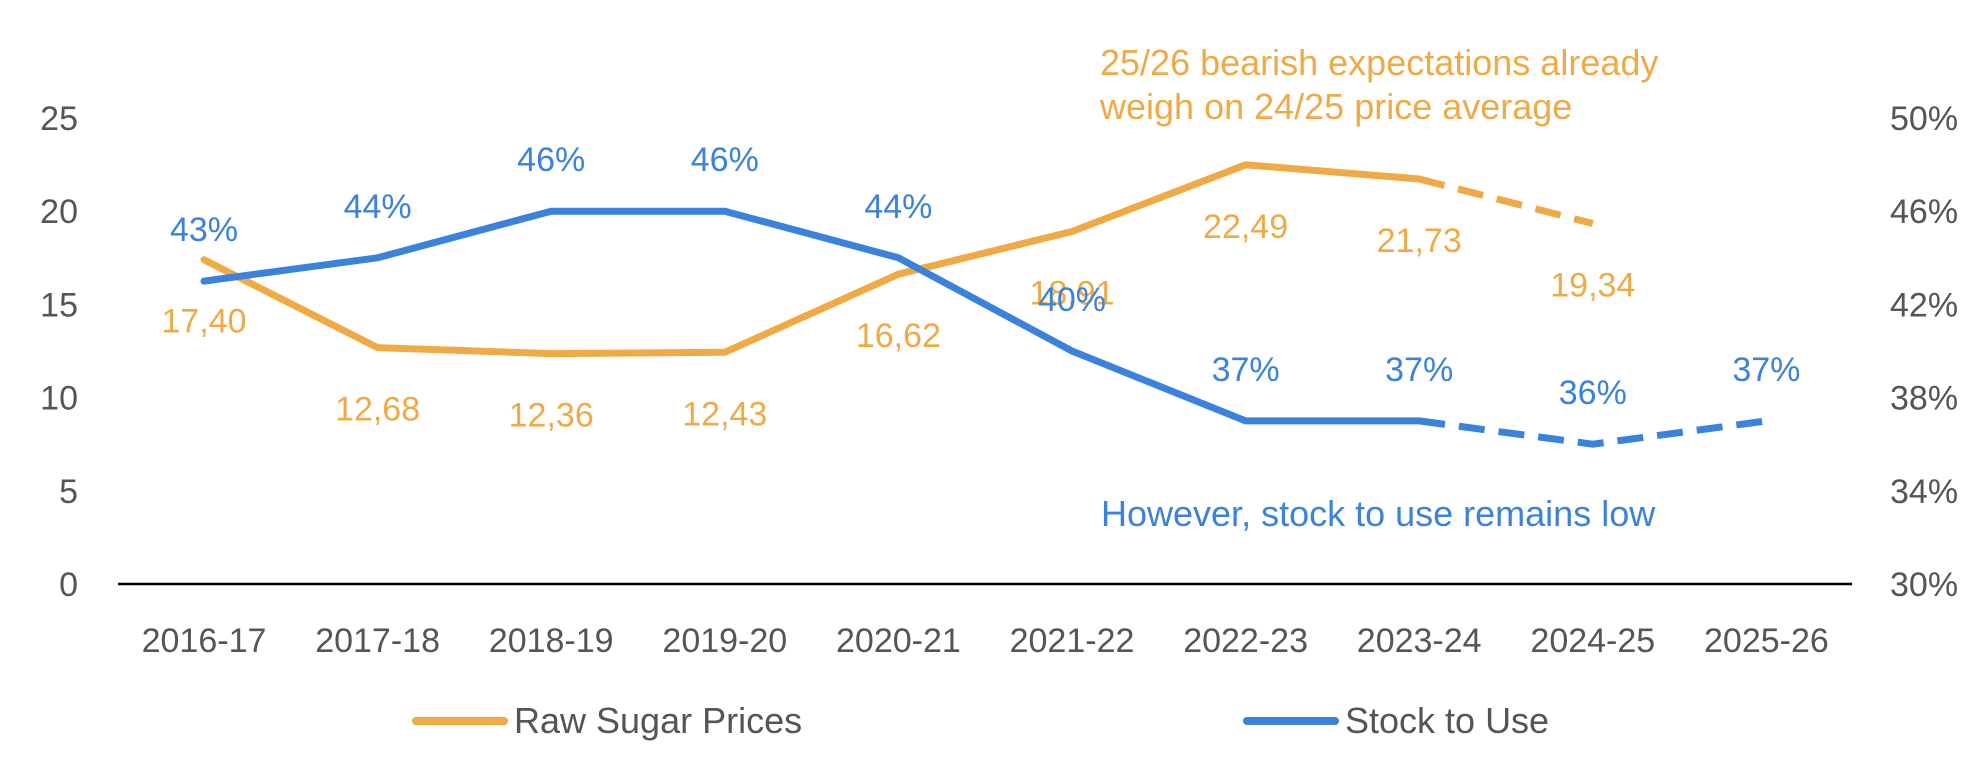  What do you see at coordinates (204, 230) in the screenshot?
I see `stock-data-label: 43%` at bounding box center [204, 230].